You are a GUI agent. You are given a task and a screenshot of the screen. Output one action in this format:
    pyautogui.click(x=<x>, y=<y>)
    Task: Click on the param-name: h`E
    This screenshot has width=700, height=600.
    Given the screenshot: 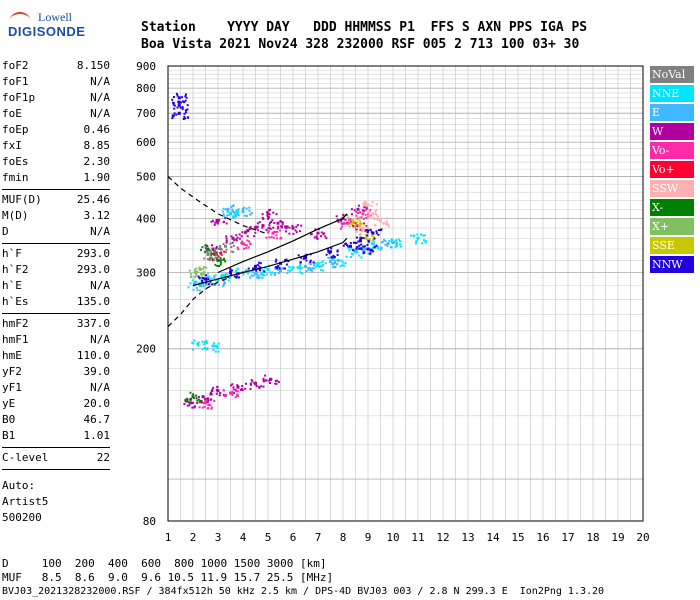 What is the action you would take?
    pyautogui.click(x=12, y=285)
    